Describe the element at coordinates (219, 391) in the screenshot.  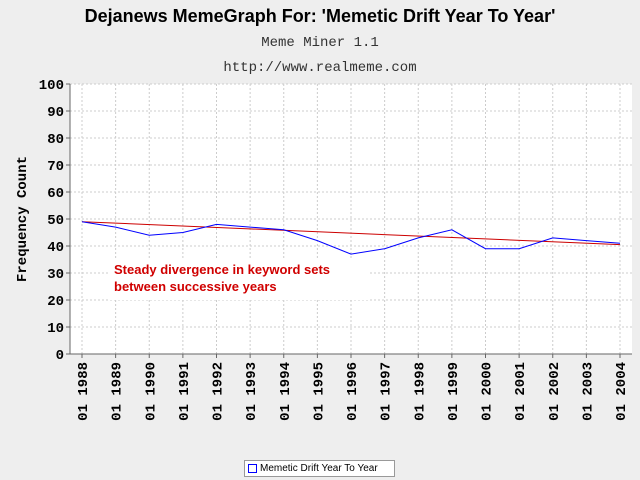
I see `x-tick-label: 01 1992` at that location.